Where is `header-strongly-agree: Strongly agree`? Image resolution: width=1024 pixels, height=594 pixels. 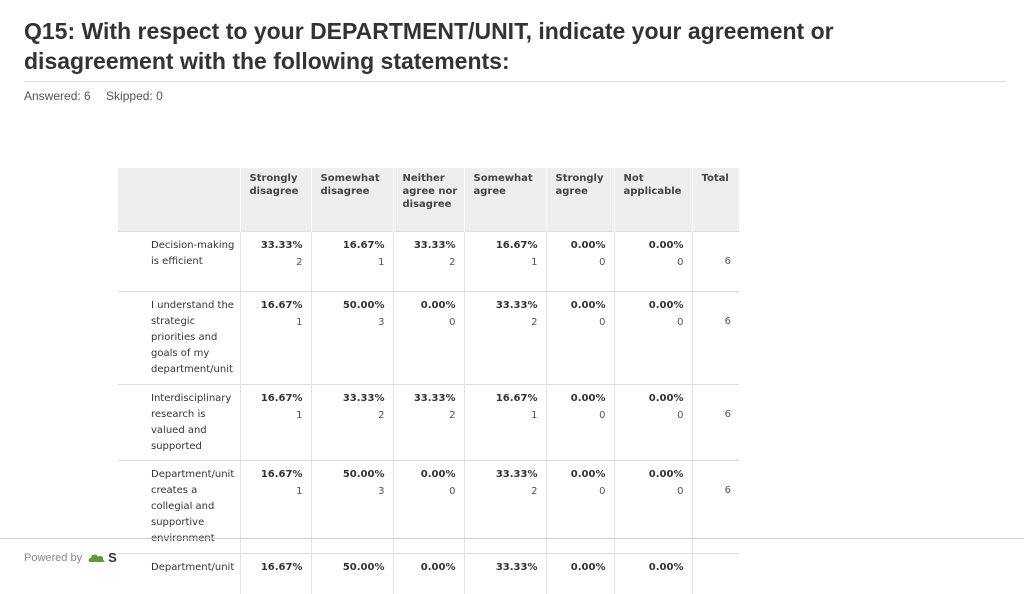 header-strongly-agree: Strongly agree is located at coordinates (580, 200).